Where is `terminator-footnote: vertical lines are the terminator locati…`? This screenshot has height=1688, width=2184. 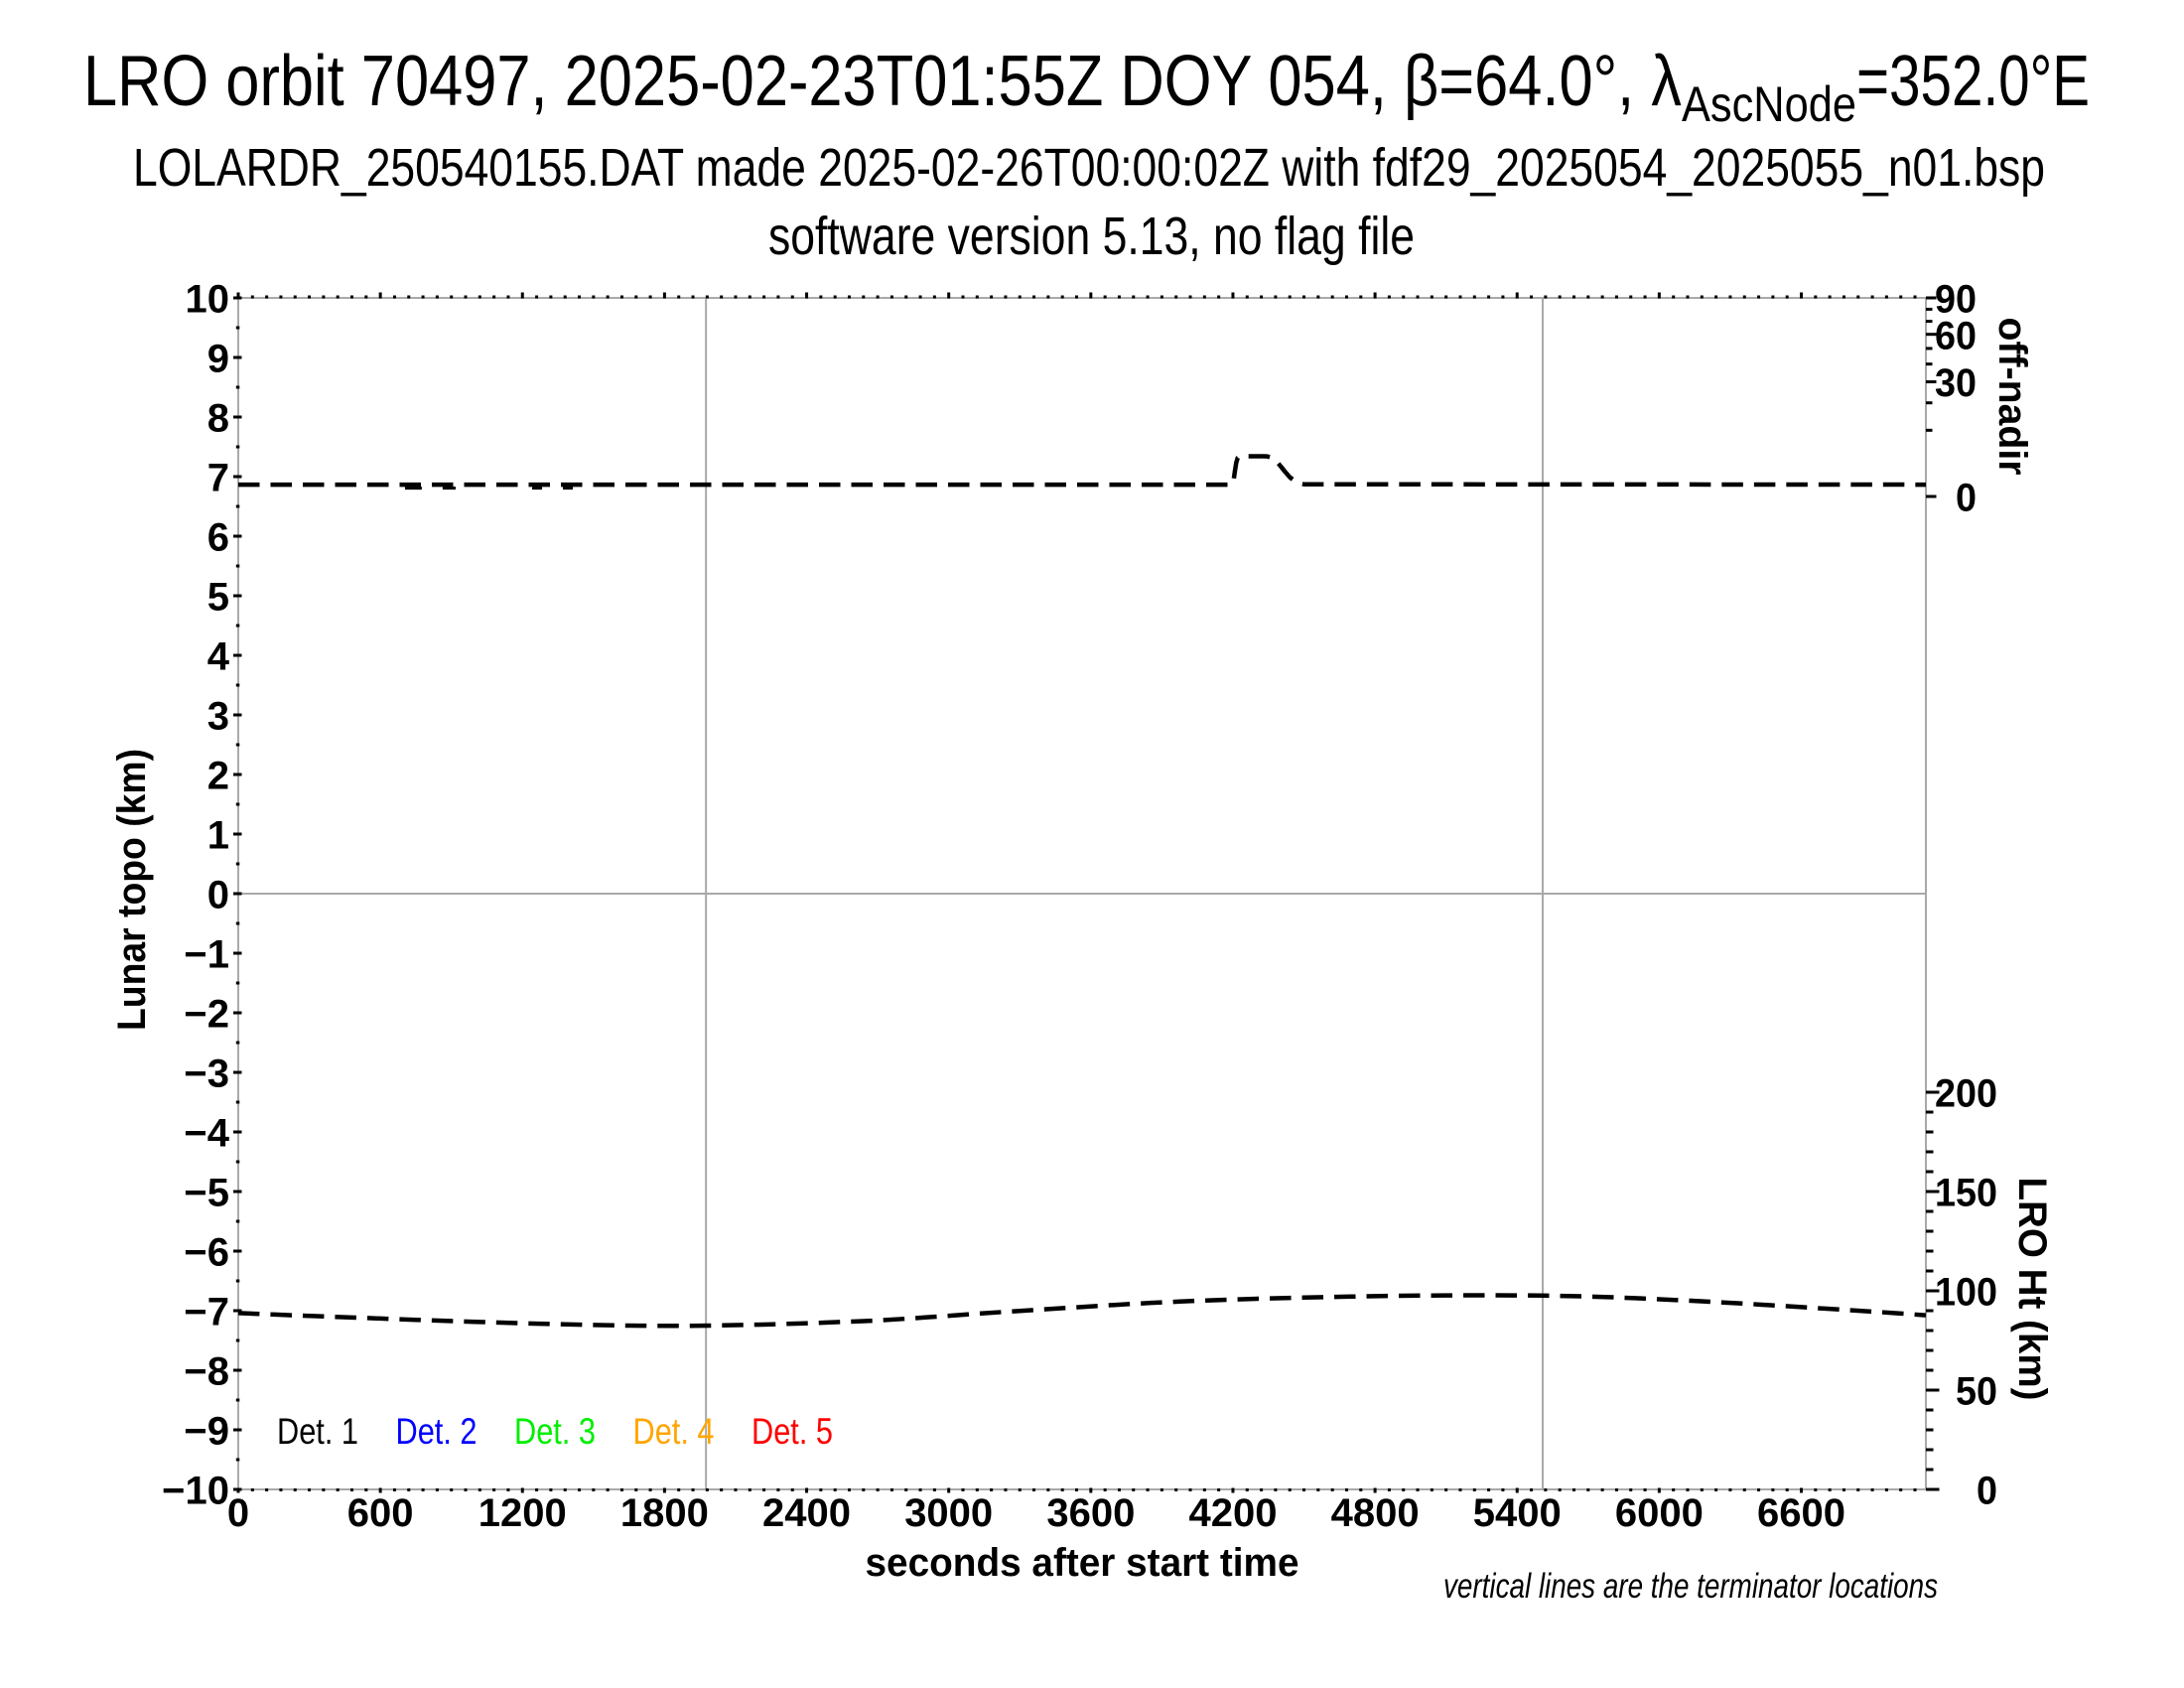
terminator-footnote: vertical lines are the terminator locati… is located at coordinates (1690, 1586).